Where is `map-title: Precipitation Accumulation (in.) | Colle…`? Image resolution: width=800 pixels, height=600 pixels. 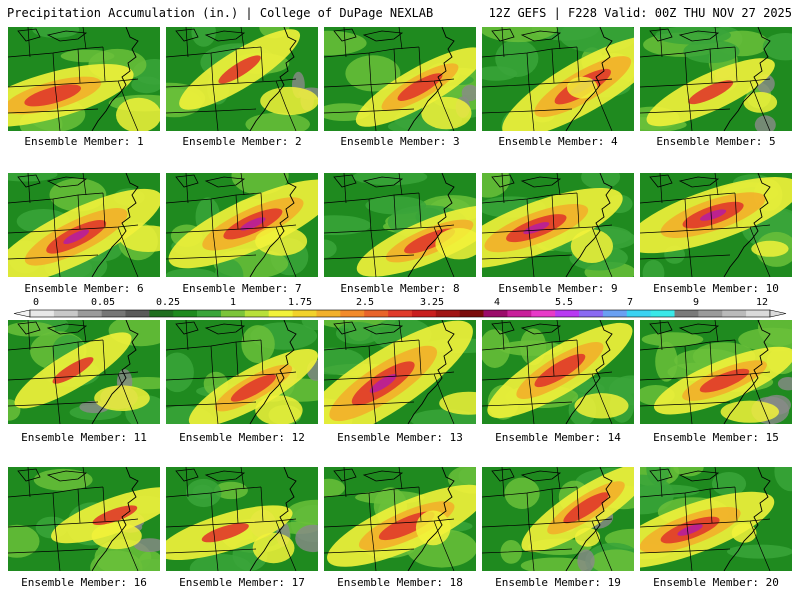 map-title: Precipitation Accumulation (in.) | Colle… is located at coordinates (220, 13).